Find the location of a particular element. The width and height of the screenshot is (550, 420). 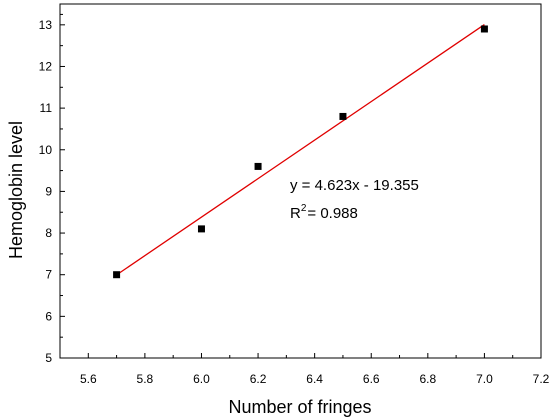

y-tick-label: 9 is located at coordinates (48, 191).